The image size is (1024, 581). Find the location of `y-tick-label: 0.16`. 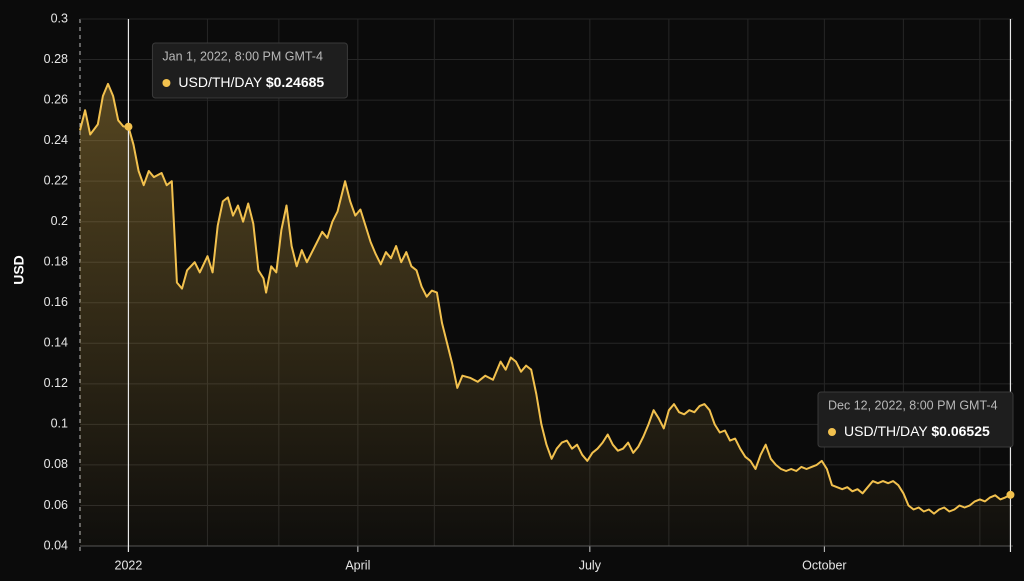

y-tick-label: 0.16 is located at coordinates (56, 302).